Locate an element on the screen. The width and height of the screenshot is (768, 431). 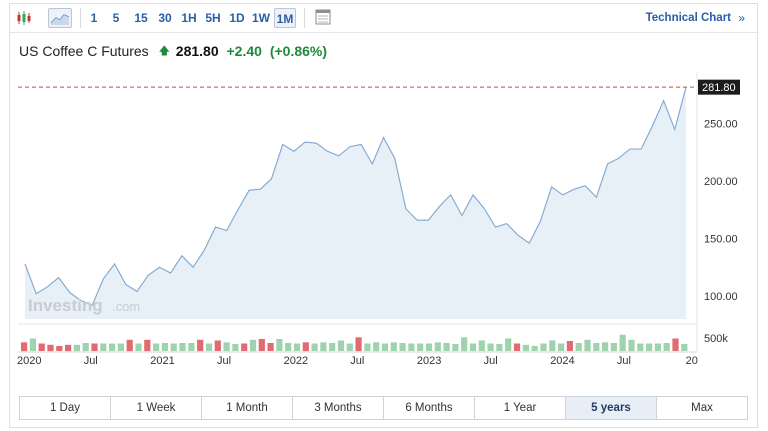
interval-5h: 5H is located at coordinates (213, 18).